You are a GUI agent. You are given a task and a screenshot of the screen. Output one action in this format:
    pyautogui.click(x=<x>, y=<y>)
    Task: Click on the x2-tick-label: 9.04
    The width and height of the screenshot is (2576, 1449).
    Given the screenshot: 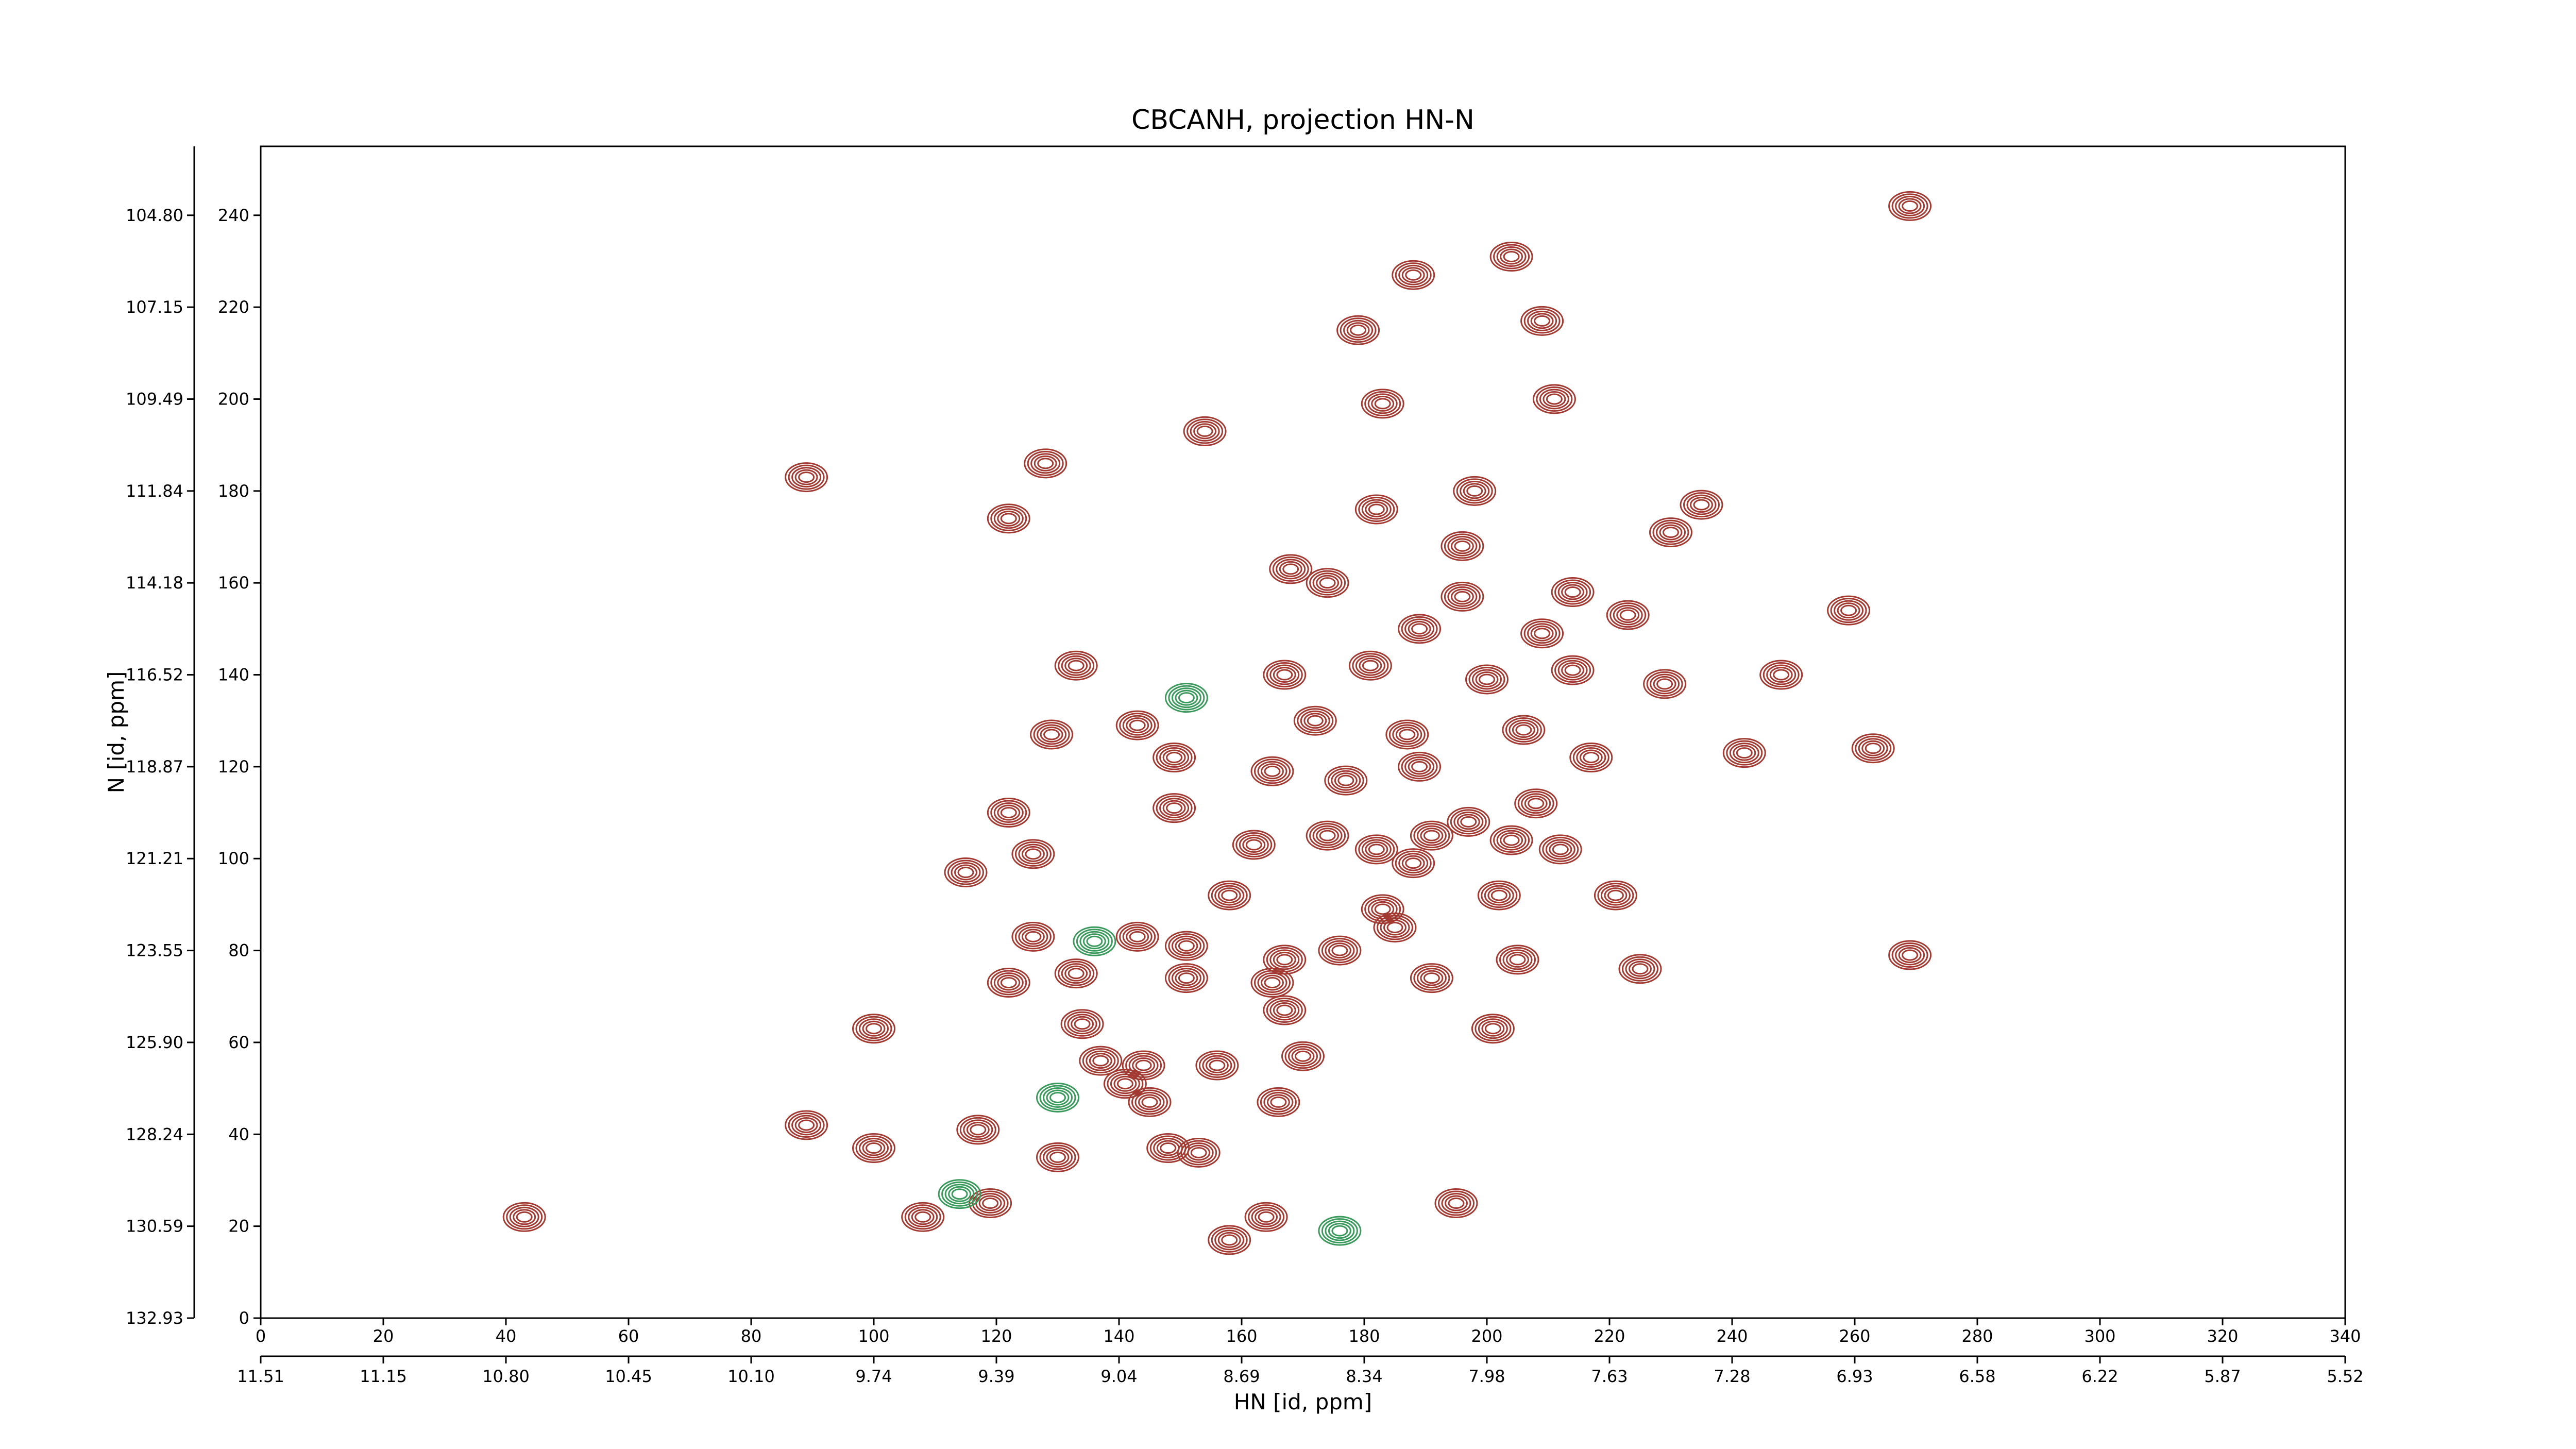 What is the action you would take?
    pyautogui.click(x=1119, y=1376)
    